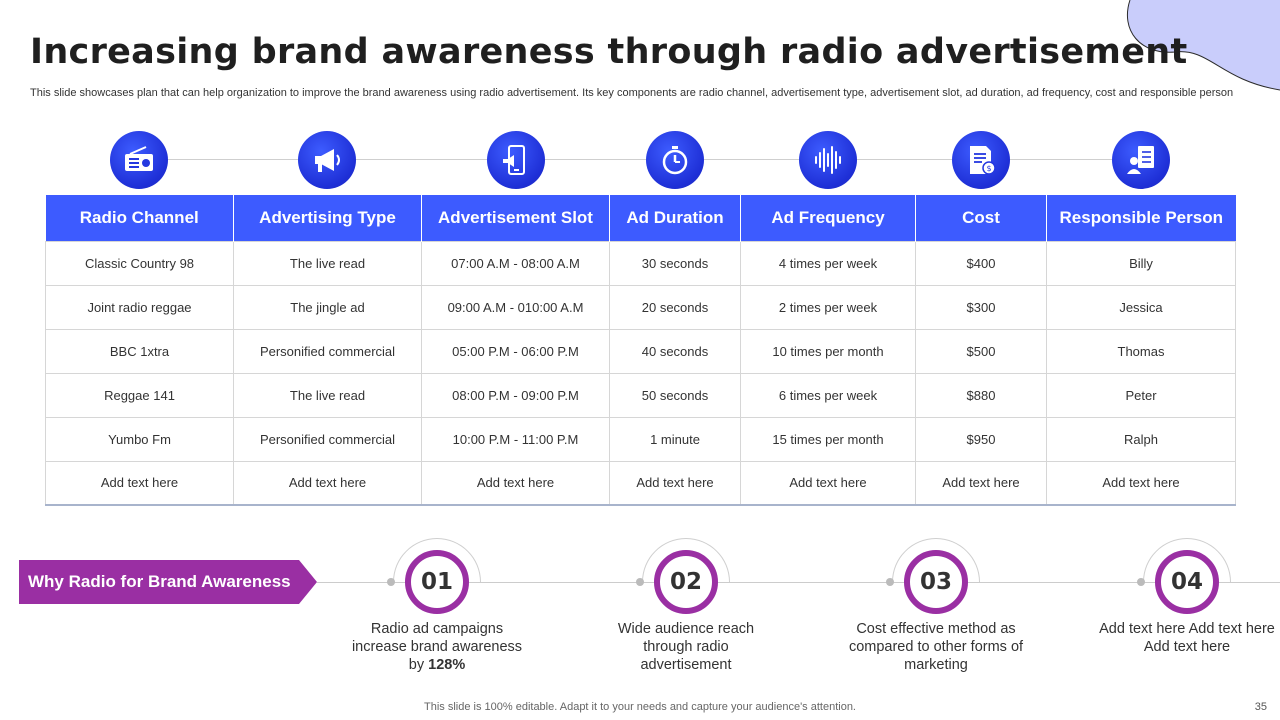 This screenshot has height=720, width=1280. What do you see at coordinates (515, 218) in the screenshot?
I see `column-header: Advertisement Slot` at bounding box center [515, 218].